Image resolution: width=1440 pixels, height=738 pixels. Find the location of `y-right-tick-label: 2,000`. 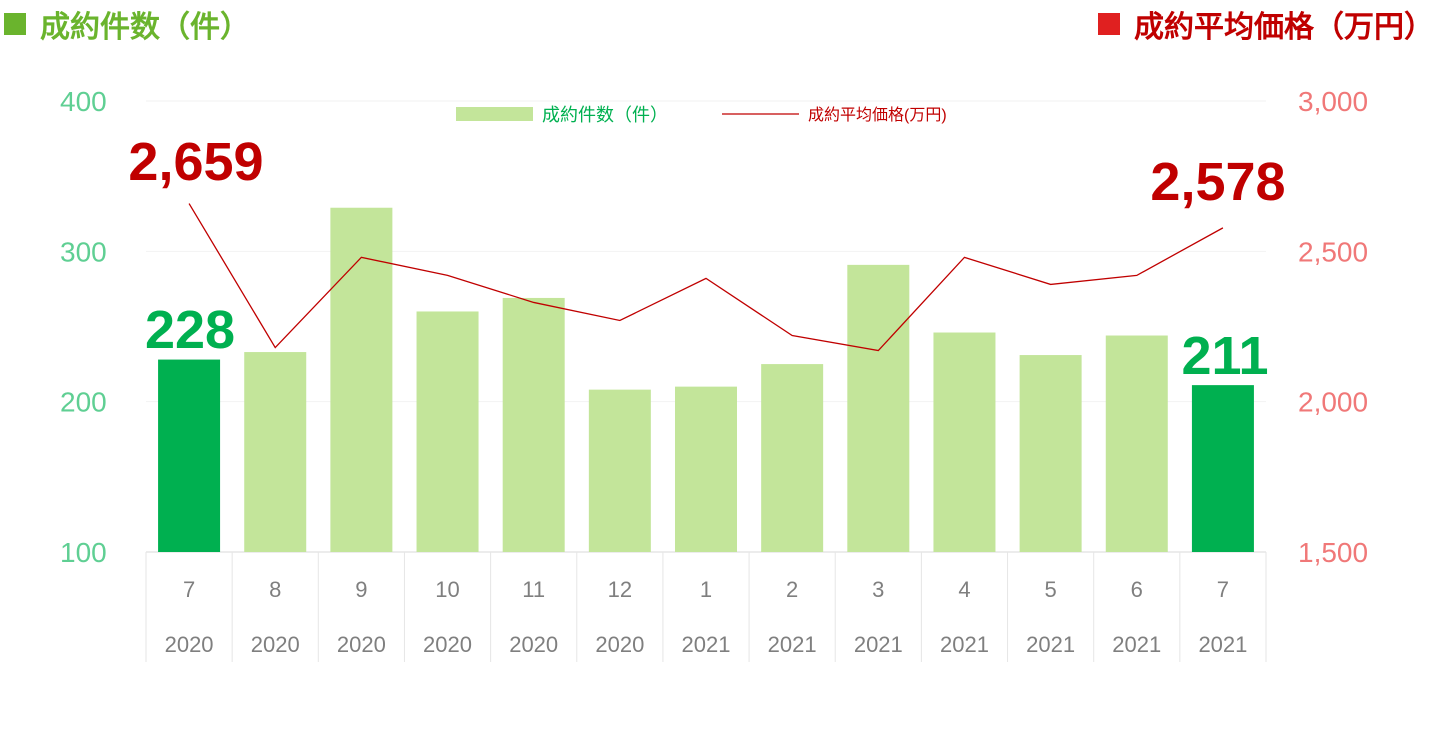

y-right-tick-label: 2,000 is located at coordinates (1333, 402).